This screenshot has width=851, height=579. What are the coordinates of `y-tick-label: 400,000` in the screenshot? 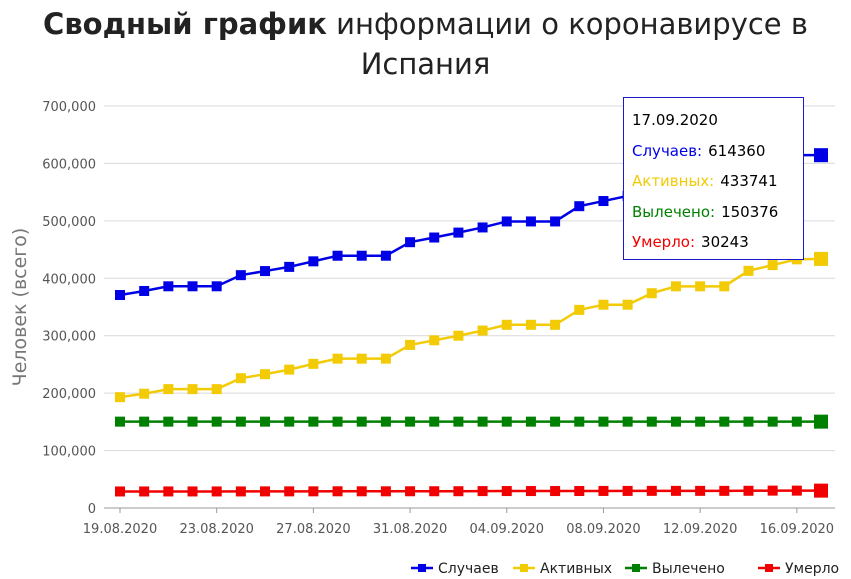 It's located at (69, 279).